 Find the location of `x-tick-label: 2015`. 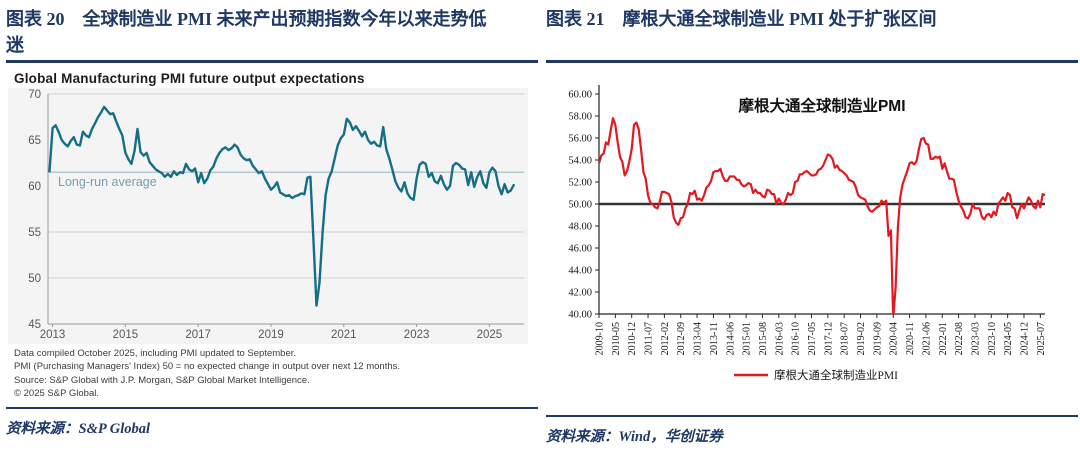

x-tick-label: 2015 is located at coordinates (126, 335).